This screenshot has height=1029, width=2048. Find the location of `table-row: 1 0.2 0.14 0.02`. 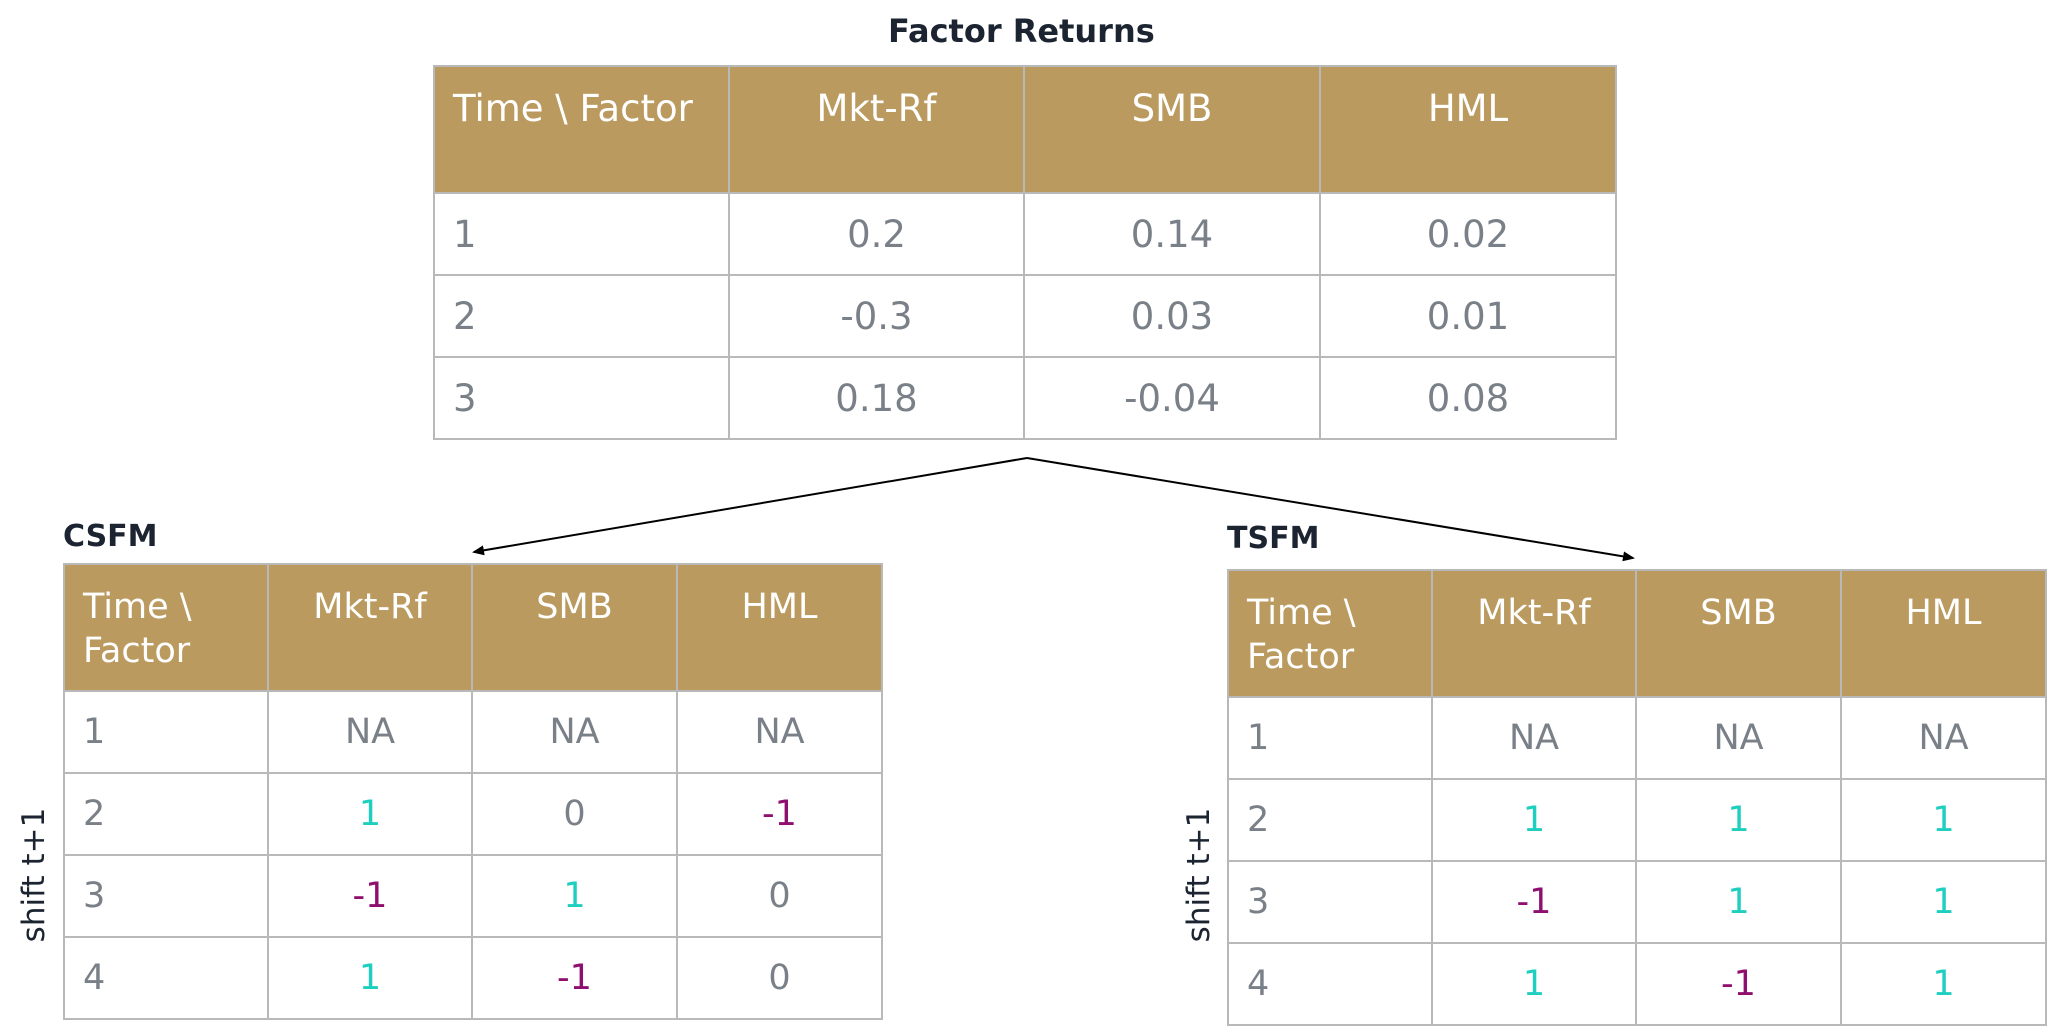

table-row: 1 0.2 0.14 0.02 is located at coordinates (1025, 234).